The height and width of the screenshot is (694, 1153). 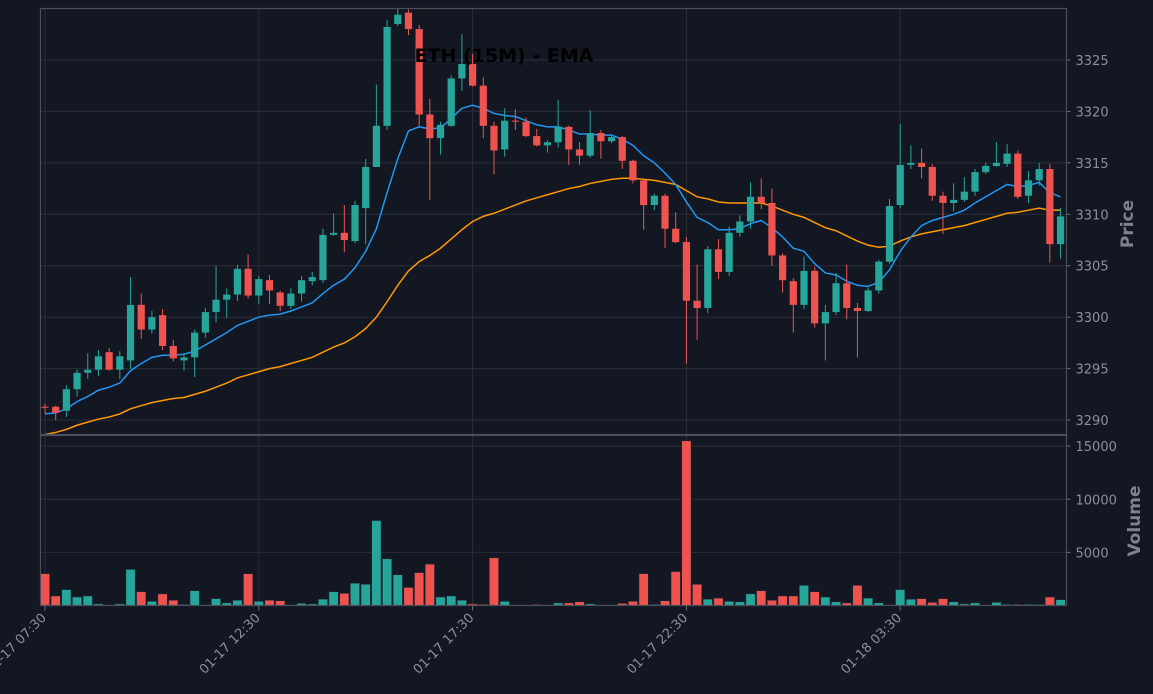 I want to click on price-tick-label: 3290, so click(x=1092, y=421).